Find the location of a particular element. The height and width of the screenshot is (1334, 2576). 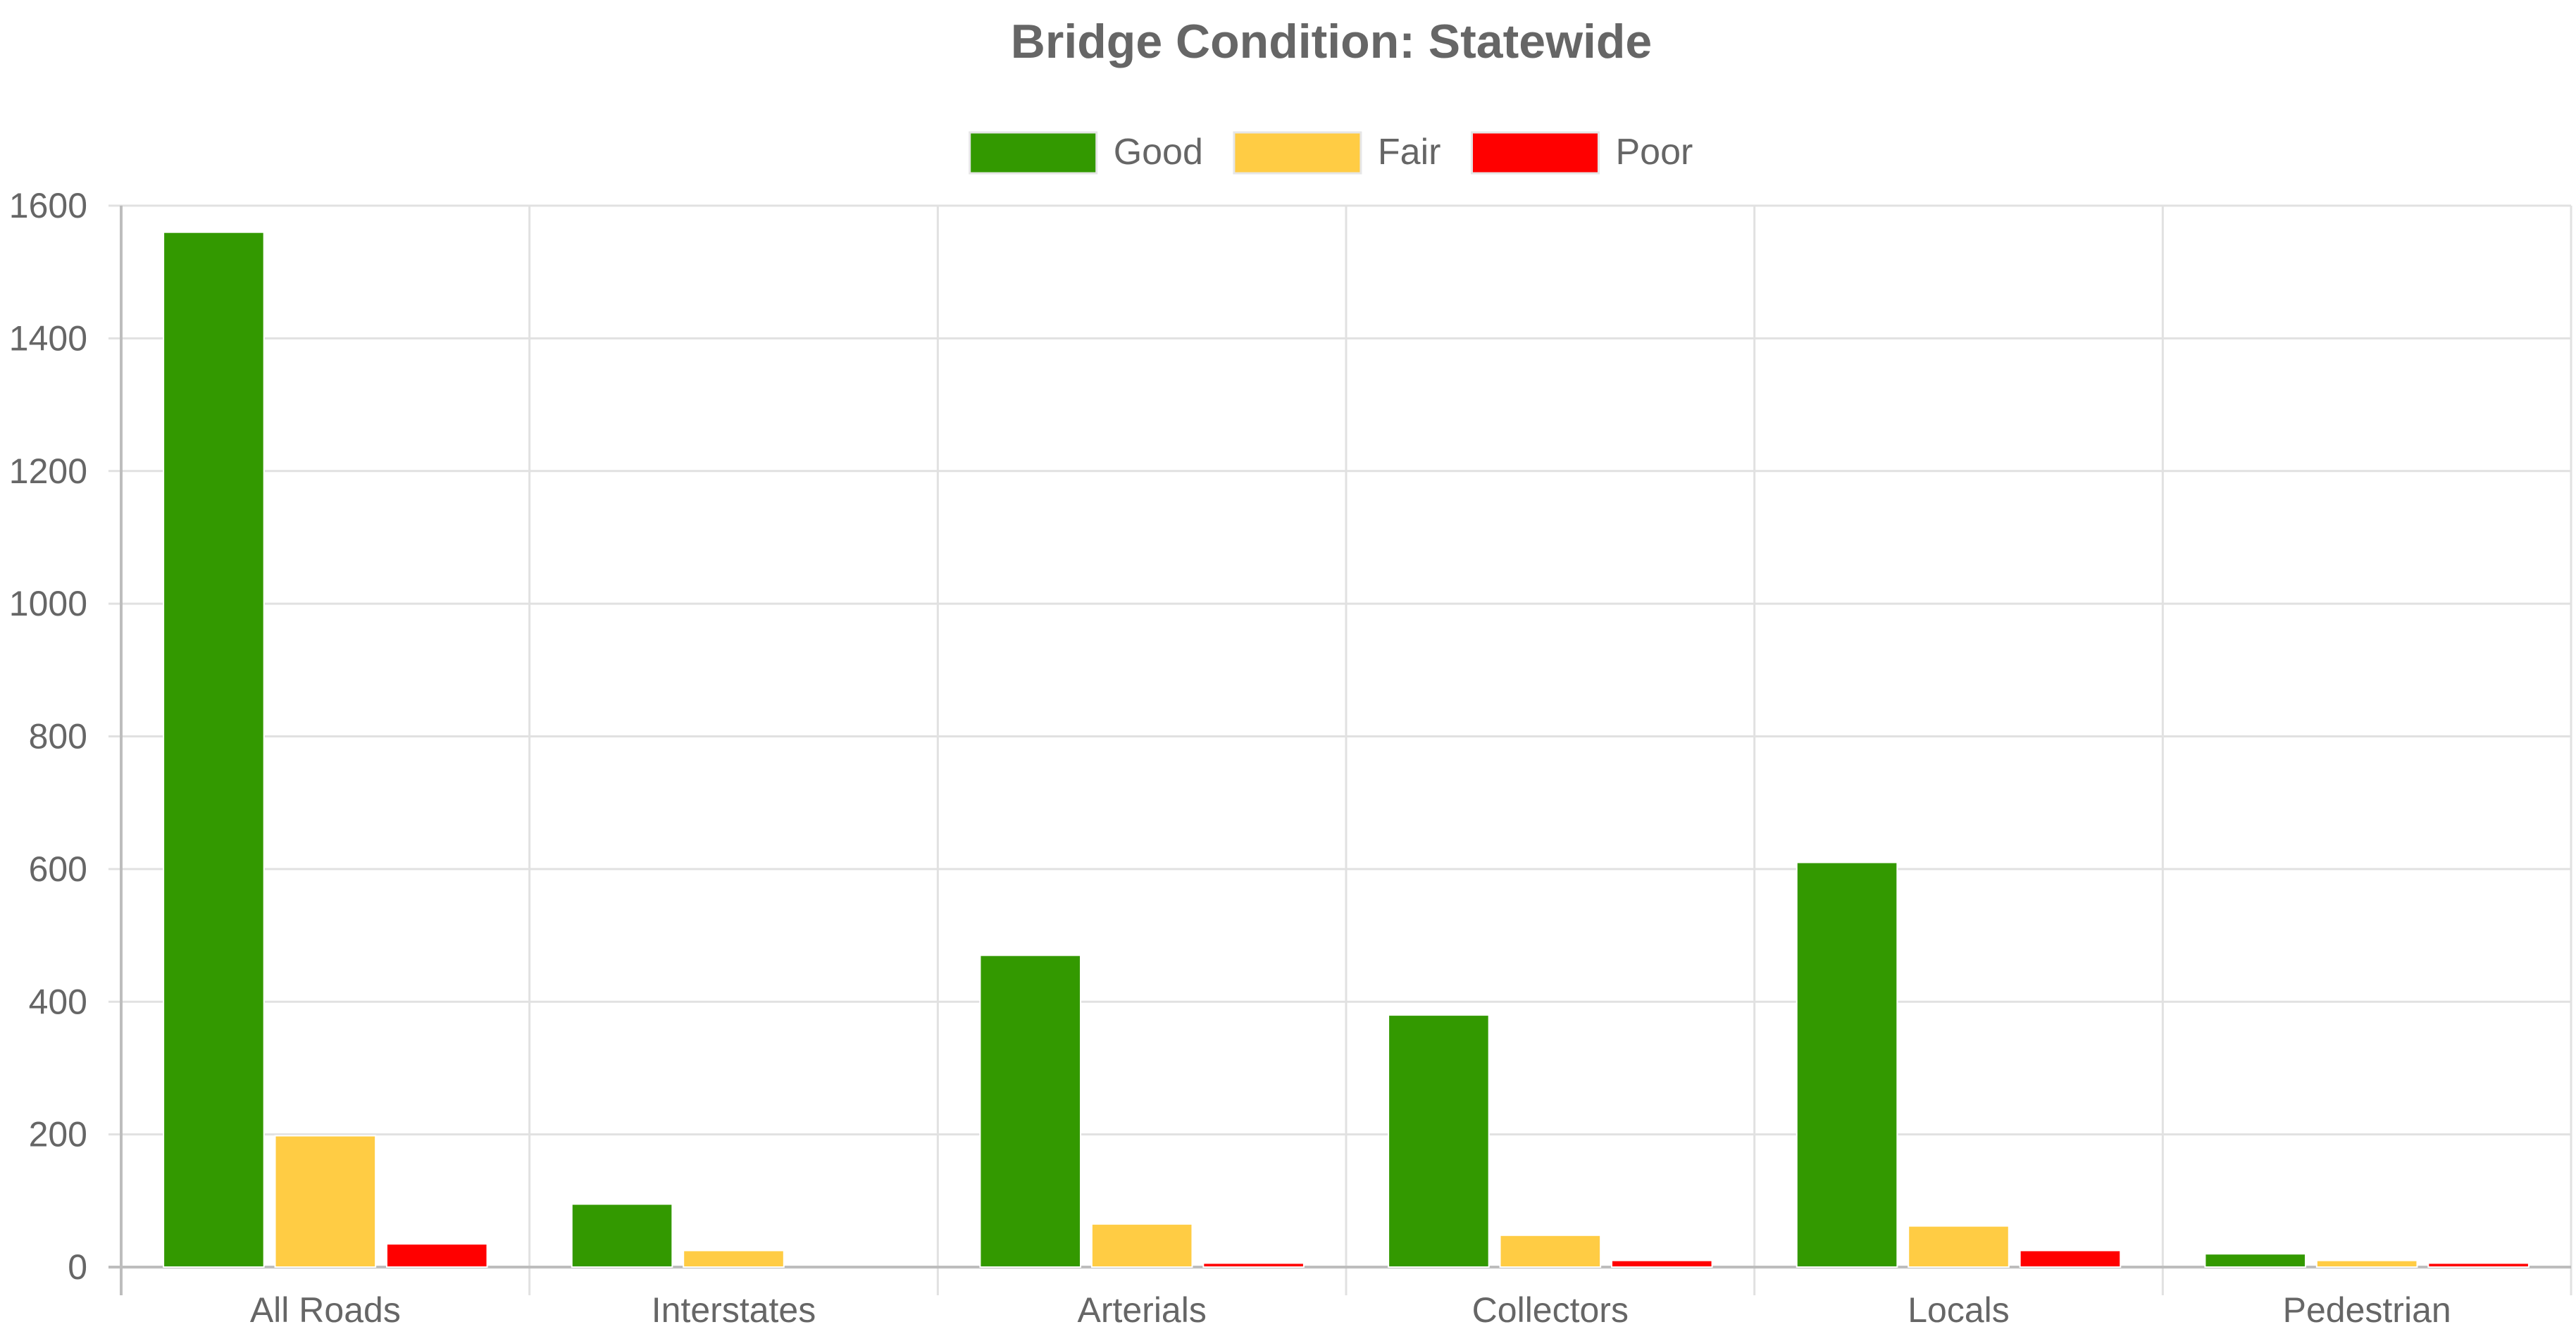

legend-item-good: Good is located at coordinates (1086, 153).